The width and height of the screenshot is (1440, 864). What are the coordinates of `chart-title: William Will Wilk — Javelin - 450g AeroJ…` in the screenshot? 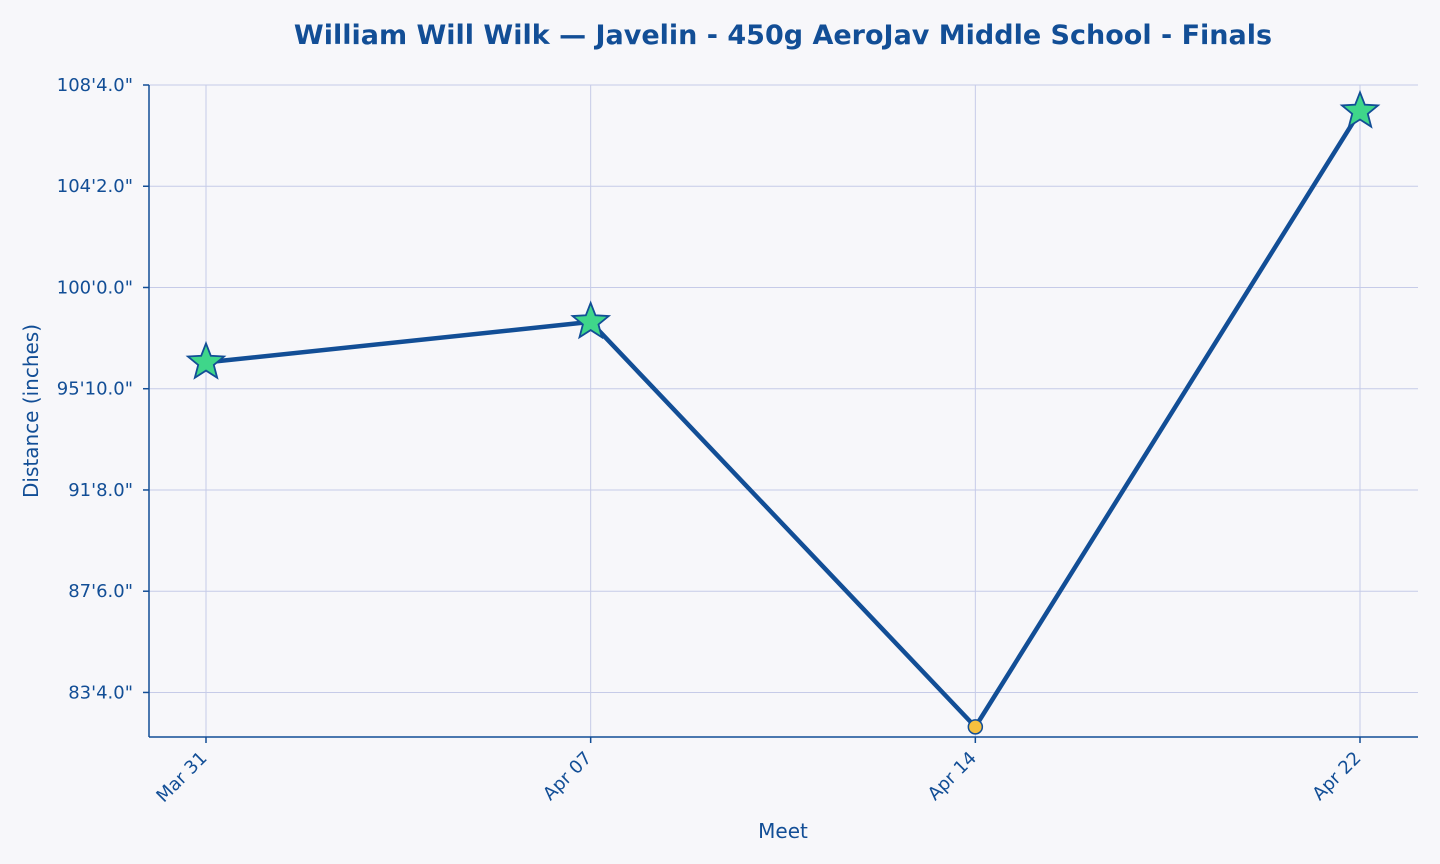 It's located at (783, 35).